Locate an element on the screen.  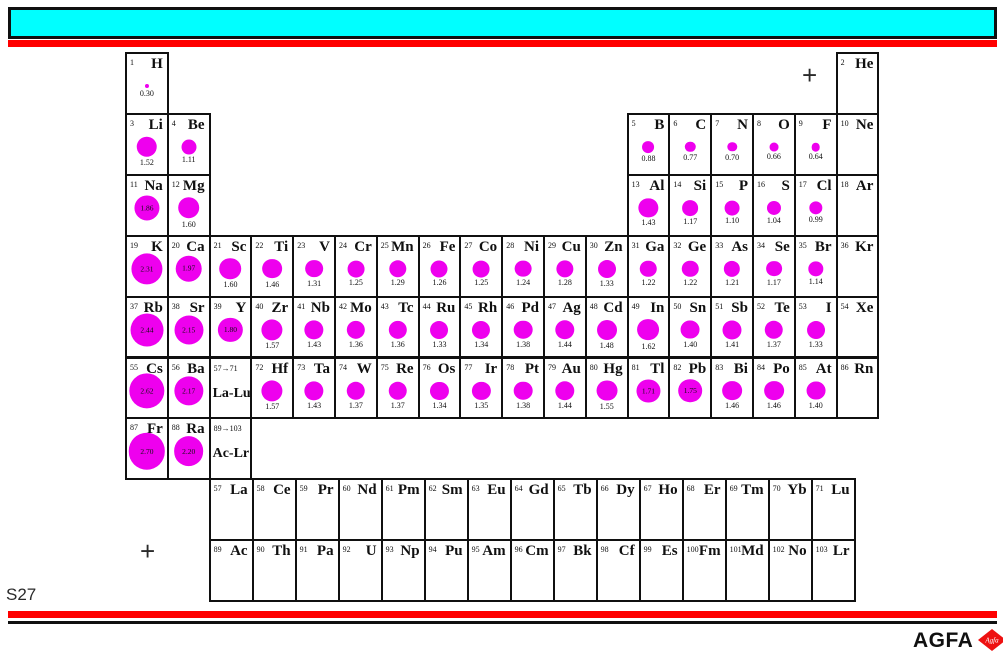
placeholder-label: La-Lu is located at coordinates (231, 393).